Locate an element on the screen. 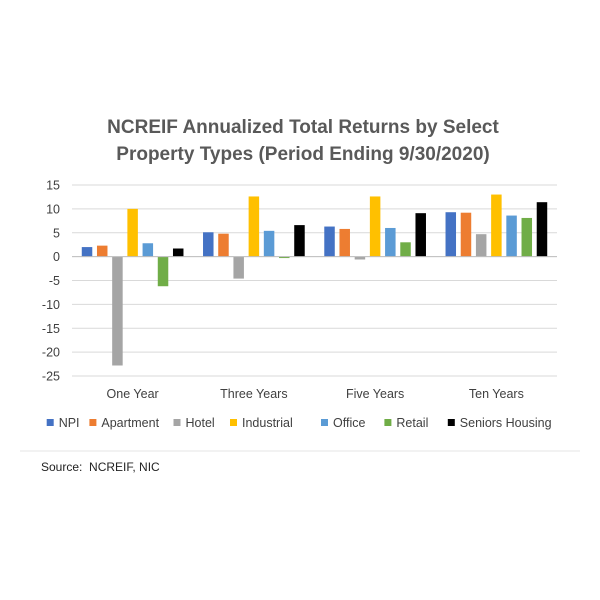 This screenshot has height=600, width=600. y-tick-label: -20 is located at coordinates (51, 353).